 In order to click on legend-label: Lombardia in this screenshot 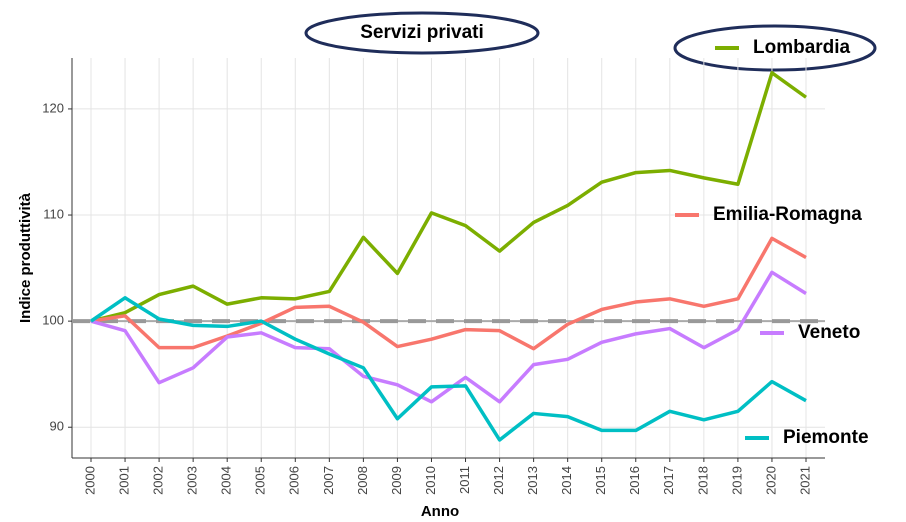, I will do `click(802, 47)`.